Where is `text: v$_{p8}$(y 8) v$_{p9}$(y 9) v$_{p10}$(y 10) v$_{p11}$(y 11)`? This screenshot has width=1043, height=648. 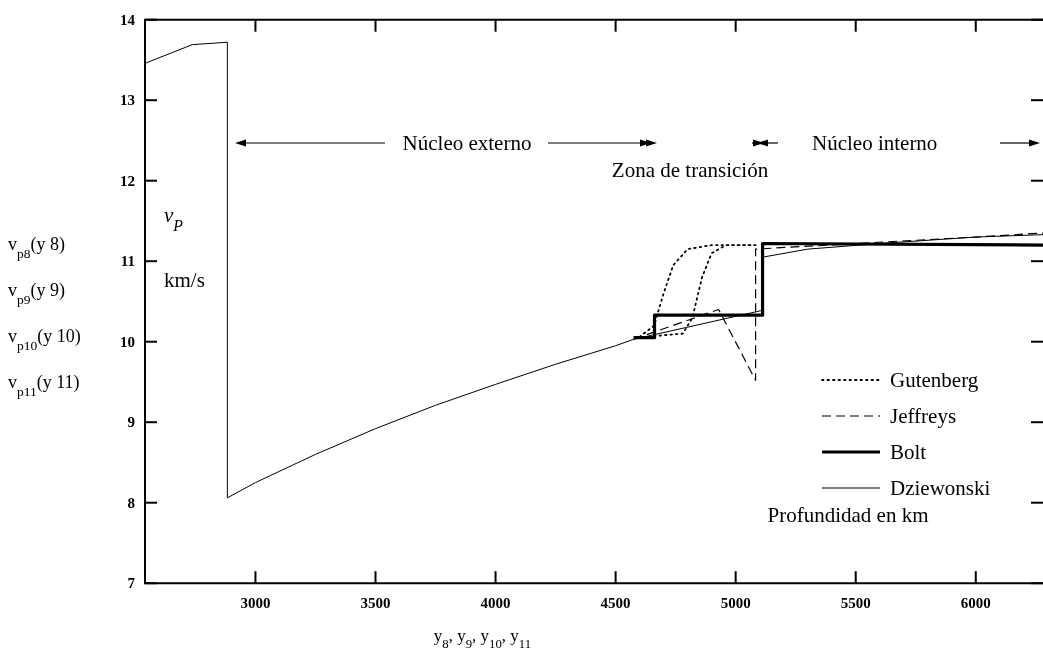
text: v$_{p8}$(y 8) v$_{p9}$(y 9) v$_{p10}$(y 10) v$_{p11}$(y 11) is located at coordinates (44, 316).